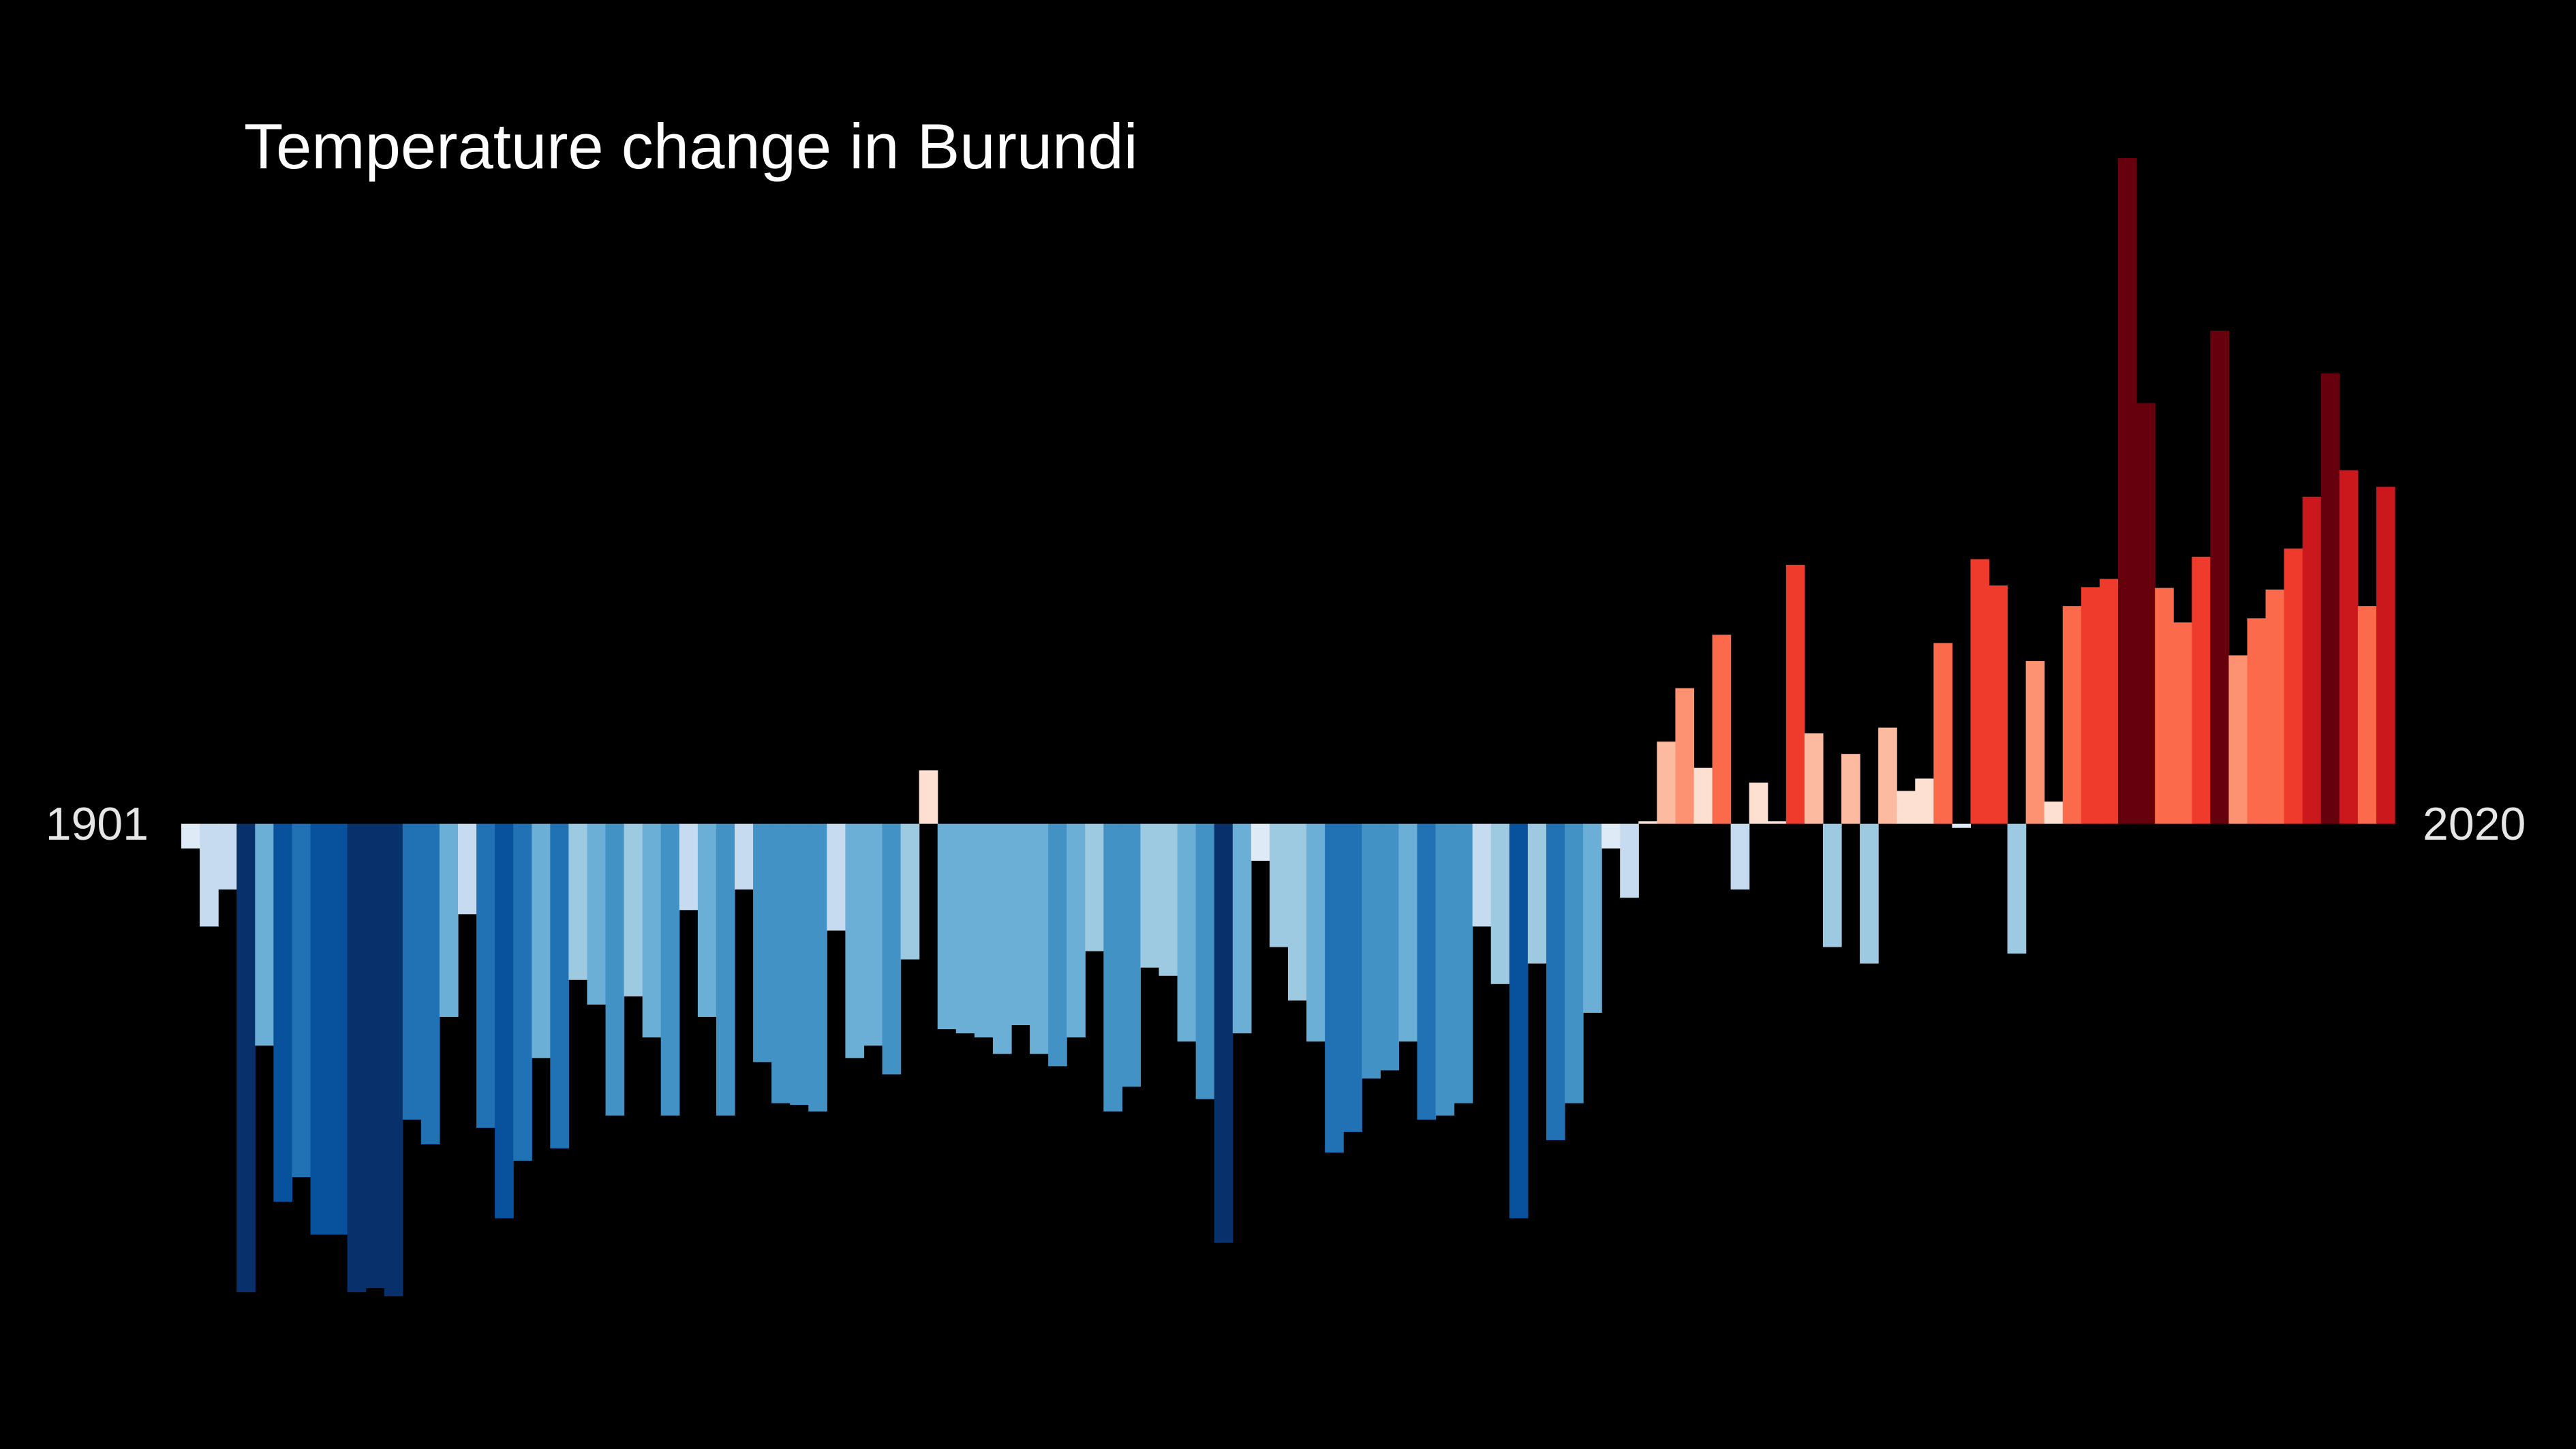  What do you see at coordinates (1242, 928) in the screenshot?
I see `bar-1958` at bounding box center [1242, 928].